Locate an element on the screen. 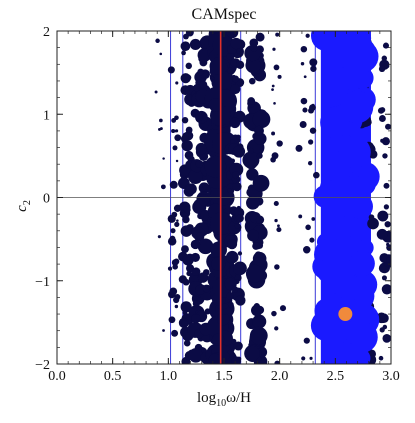  best-fit-point is located at coordinates (345, 314).